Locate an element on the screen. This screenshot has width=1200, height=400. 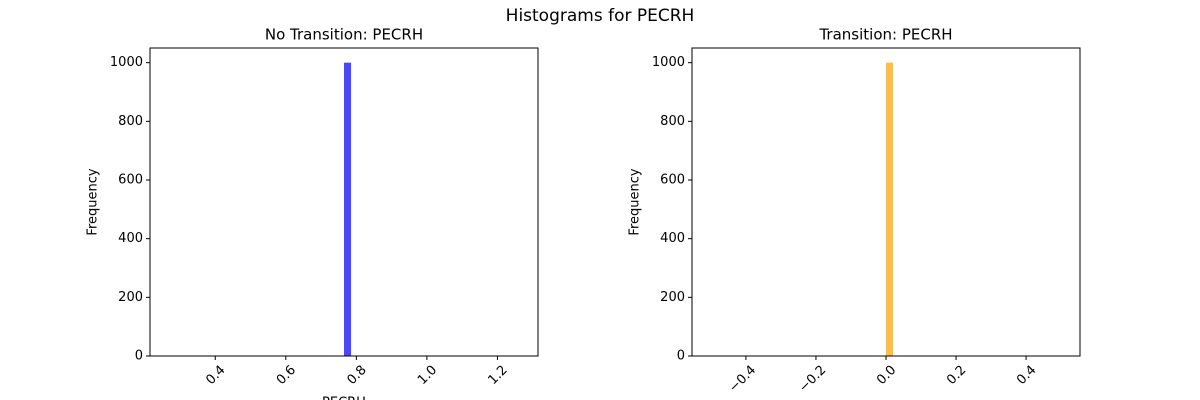
axes-title: No Transition: PECRH is located at coordinates (344, 35).